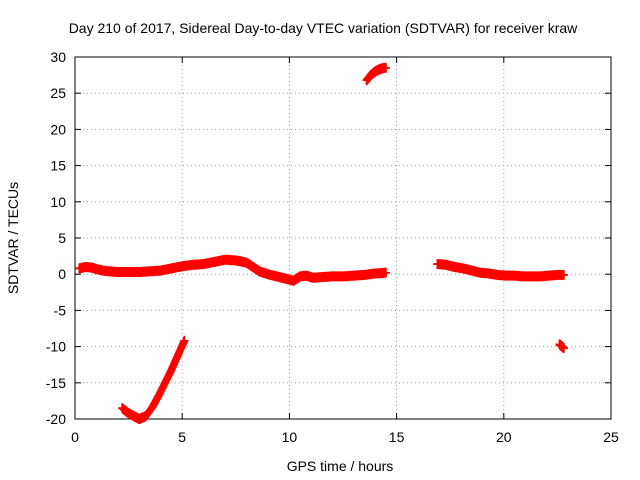 This screenshot has width=640, height=480. Describe the element at coordinates (58, 166) in the screenshot. I see `y-tick-label: 15` at that location.